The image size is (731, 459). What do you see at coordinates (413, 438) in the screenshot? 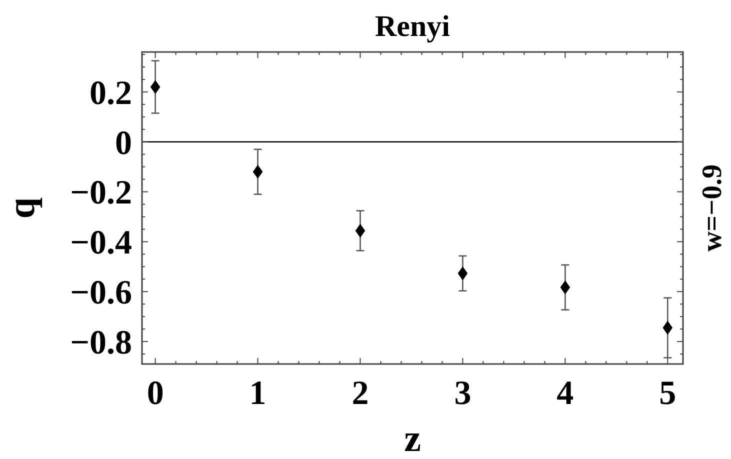
I see `x-axis-title: z` at bounding box center [413, 438].